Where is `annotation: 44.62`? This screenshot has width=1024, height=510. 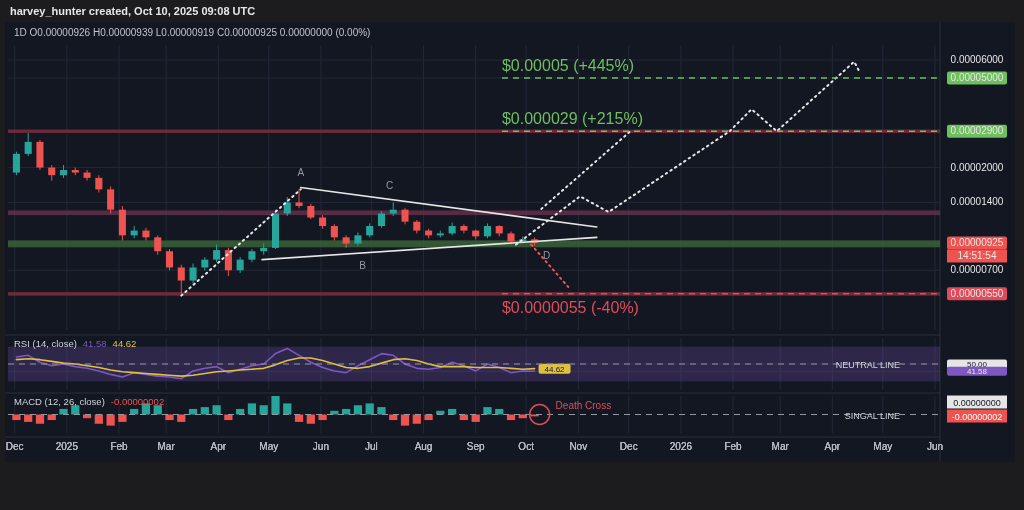
annotation: 44.62 is located at coordinates (124, 343).